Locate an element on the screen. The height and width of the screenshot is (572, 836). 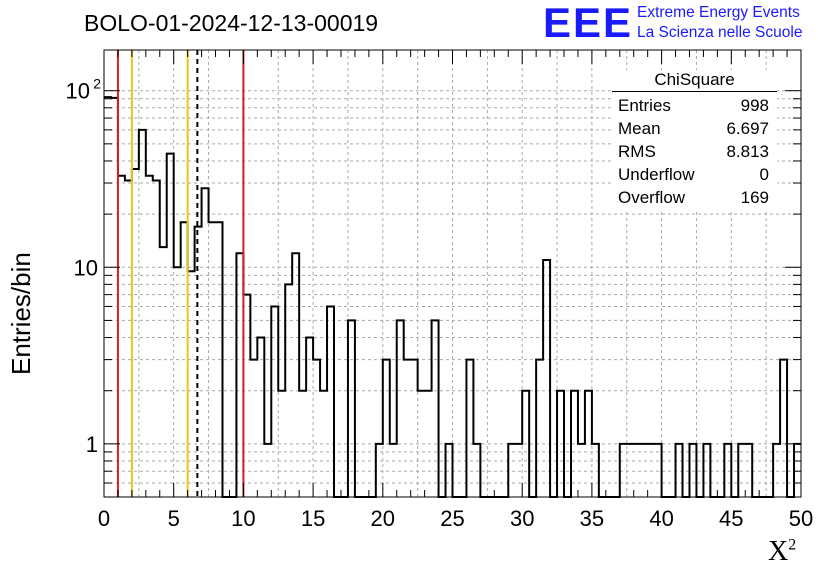
stats-value: 998 is located at coordinates (754, 105).